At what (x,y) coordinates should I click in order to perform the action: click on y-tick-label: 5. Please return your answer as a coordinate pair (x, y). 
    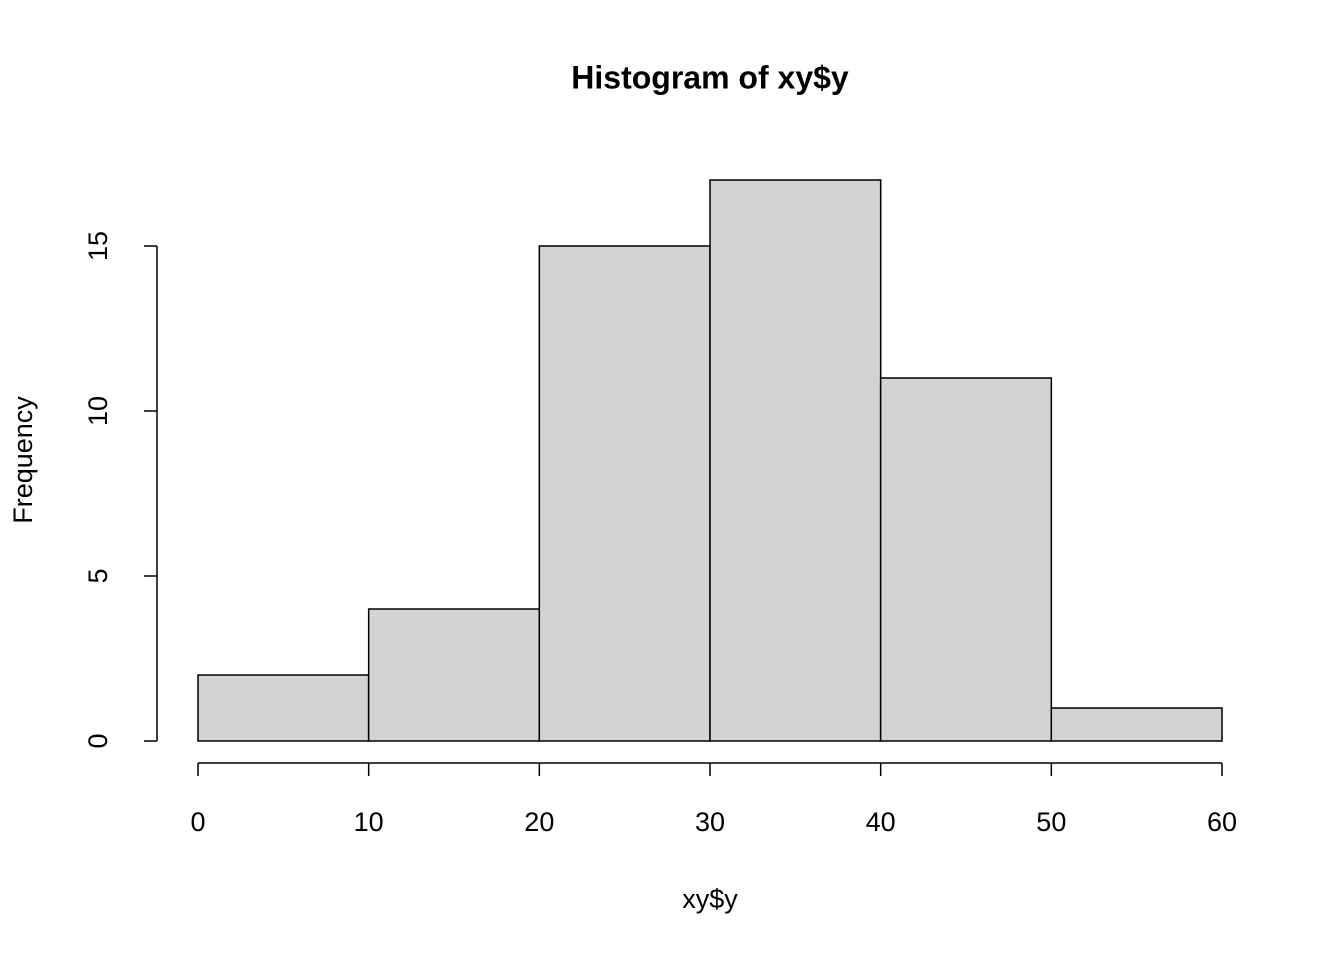
    Looking at the image, I should click on (98, 575).